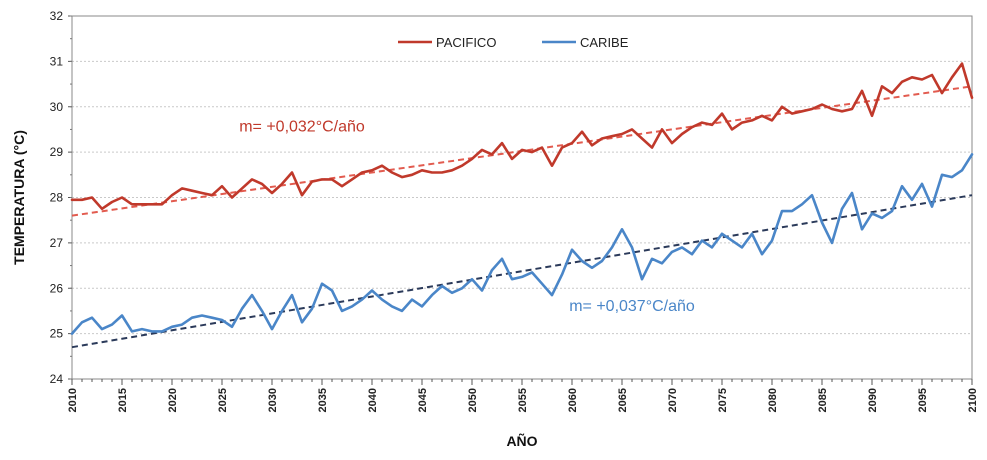 This screenshot has width=987, height=460. I want to click on x-tick-label: 2025, so click(223, 400).